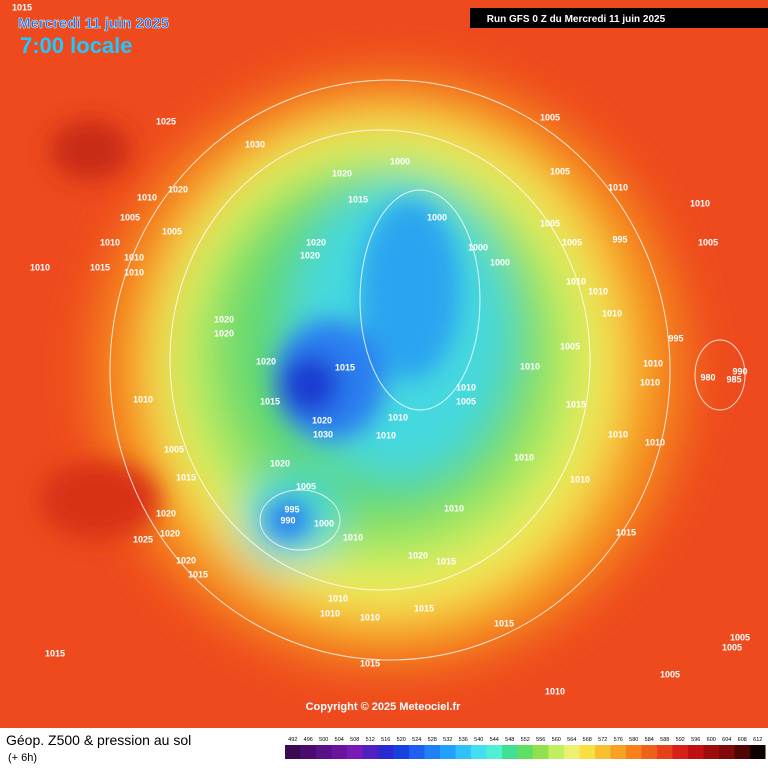 This screenshot has width=768, height=768. Describe the element at coordinates (680, 740) in the screenshot. I see `legend-label: 592` at that location.